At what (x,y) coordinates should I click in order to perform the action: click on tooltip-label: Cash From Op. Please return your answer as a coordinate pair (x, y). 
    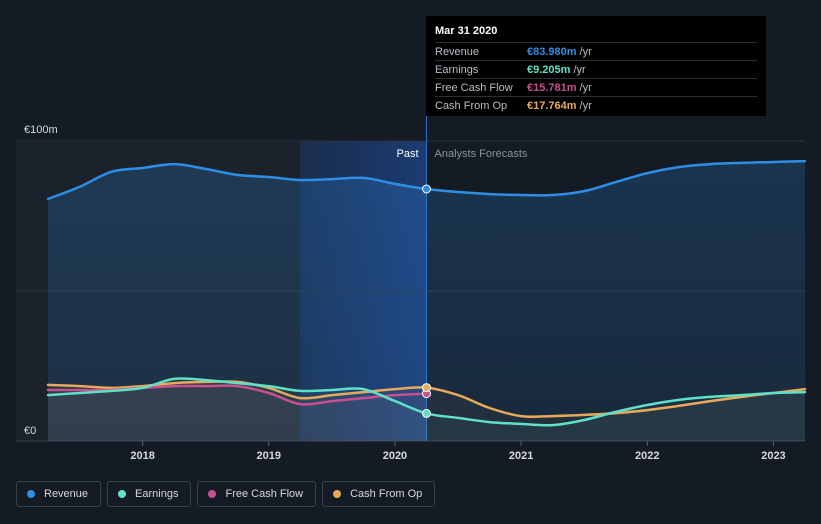
    Looking at the image, I should click on (471, 105).